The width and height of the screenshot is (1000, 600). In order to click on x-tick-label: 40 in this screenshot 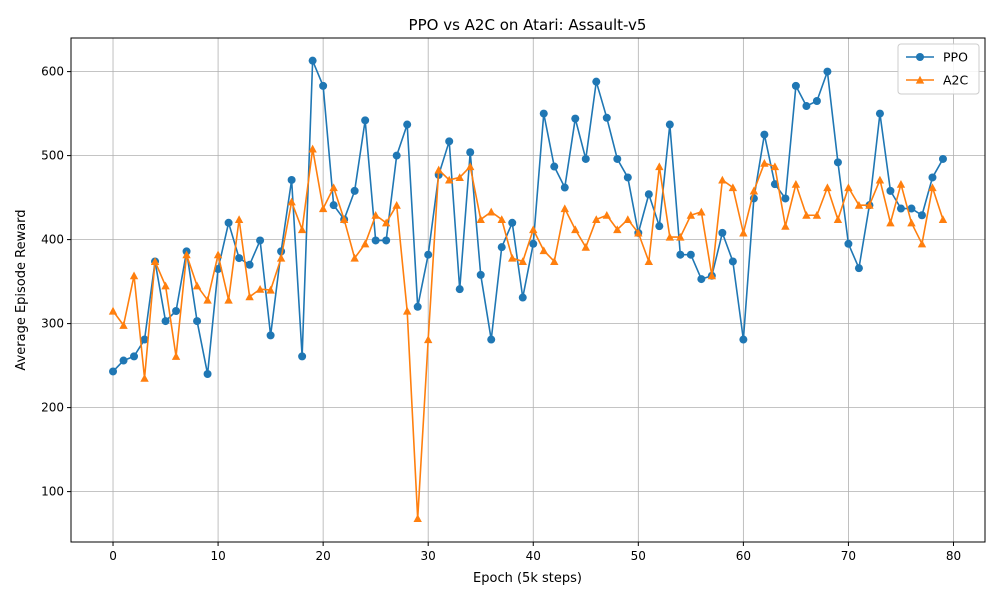, I will do `click(533, 556)`.